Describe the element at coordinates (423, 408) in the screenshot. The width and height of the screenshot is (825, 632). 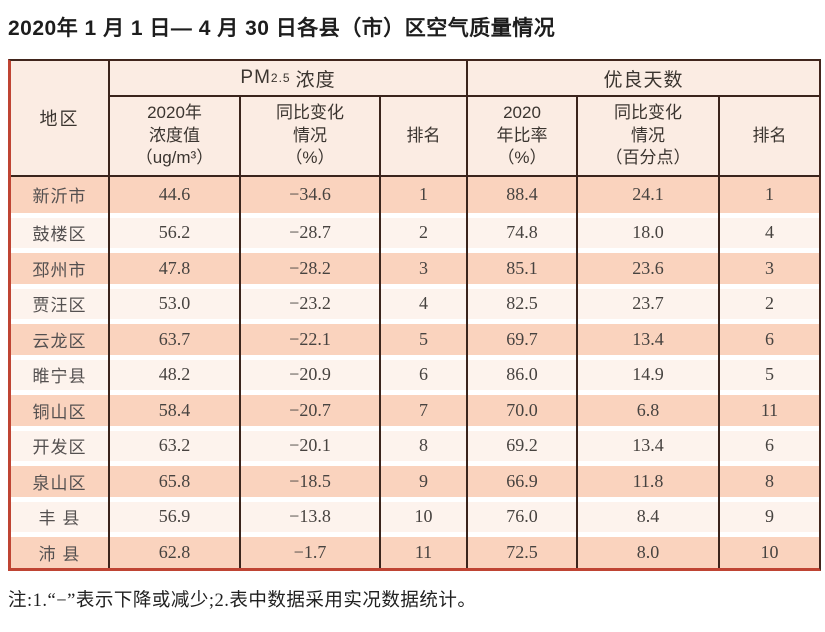
I see `pm-rank-cell: 7` at that location.